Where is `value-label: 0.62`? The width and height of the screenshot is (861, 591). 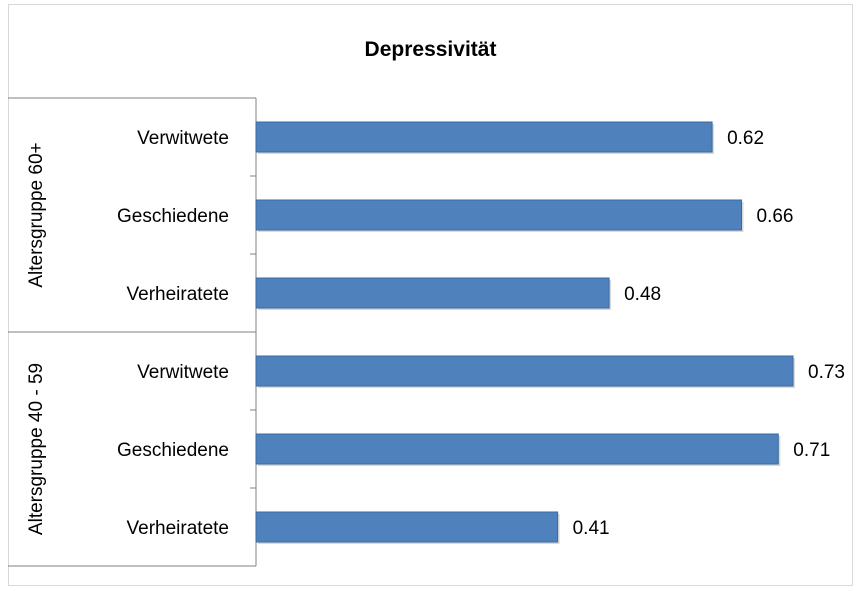
value-label: 0.62 is located at coordinates (745, 138).